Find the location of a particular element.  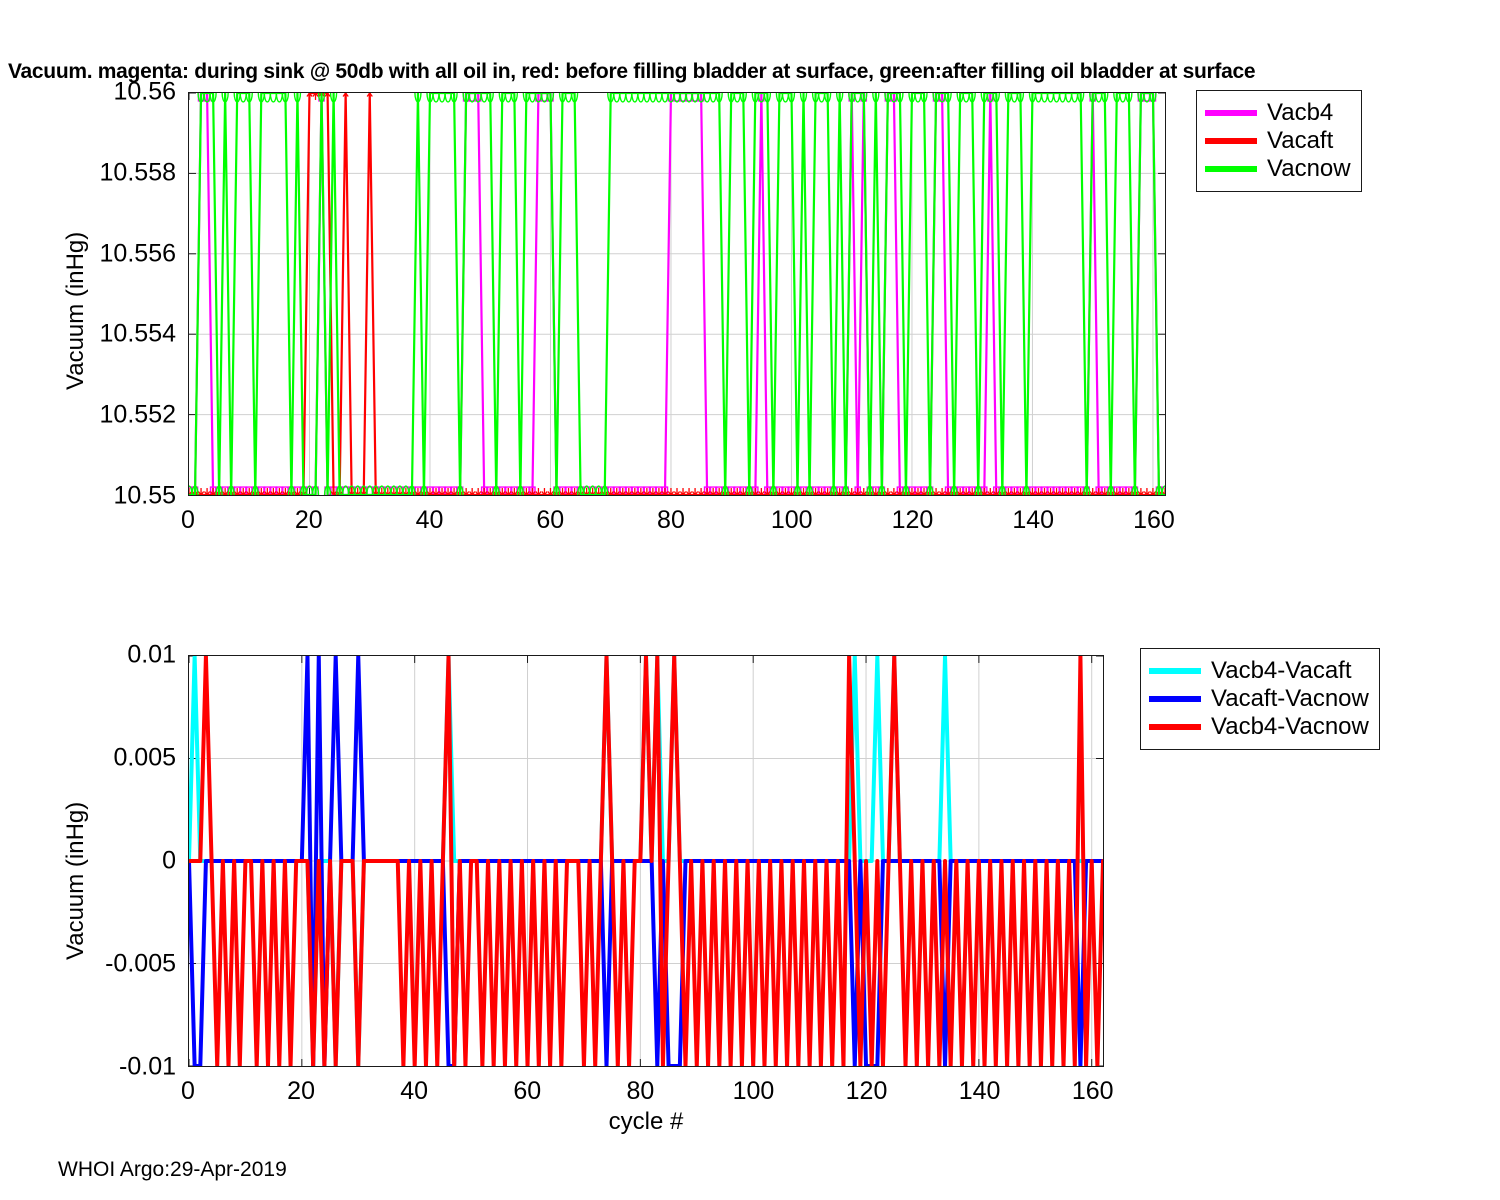

y-tick-label: 10.55 is located at coordinates (144, 495).